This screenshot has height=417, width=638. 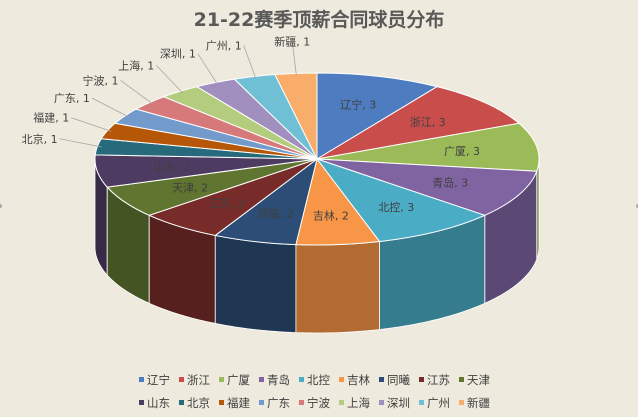 I want to click on legend-label-新疆: 新疆, so click(x=478, y=403).